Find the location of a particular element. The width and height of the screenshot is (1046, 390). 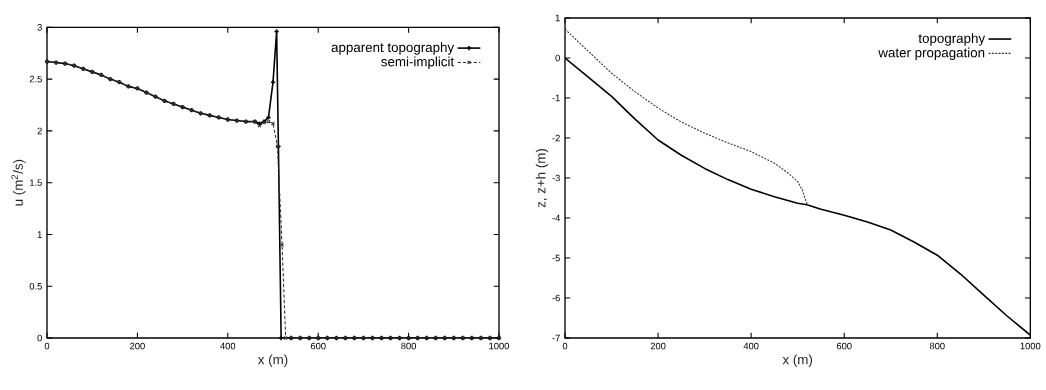

line-series is located at coordinates (686, 116).